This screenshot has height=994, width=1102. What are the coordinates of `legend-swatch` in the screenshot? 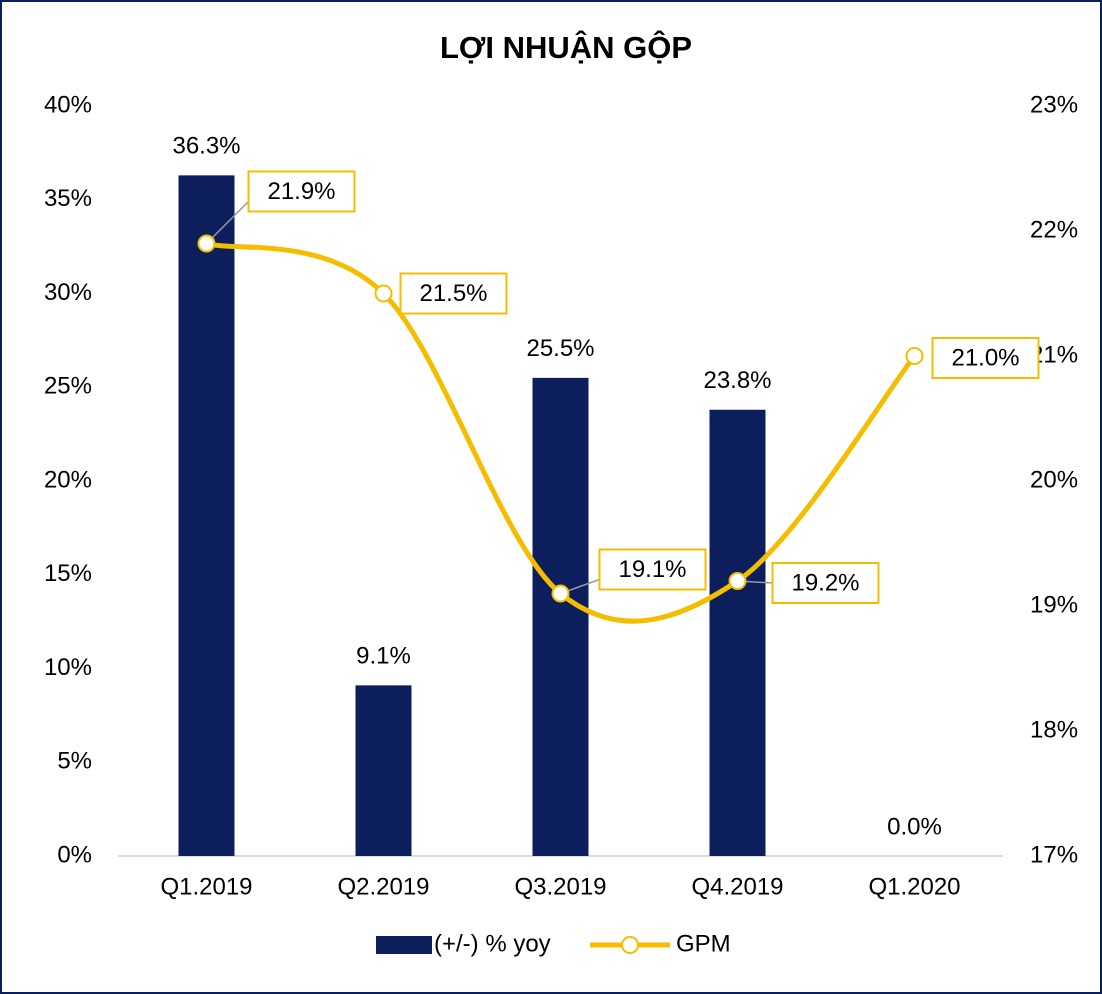 It's located at (404, 945).